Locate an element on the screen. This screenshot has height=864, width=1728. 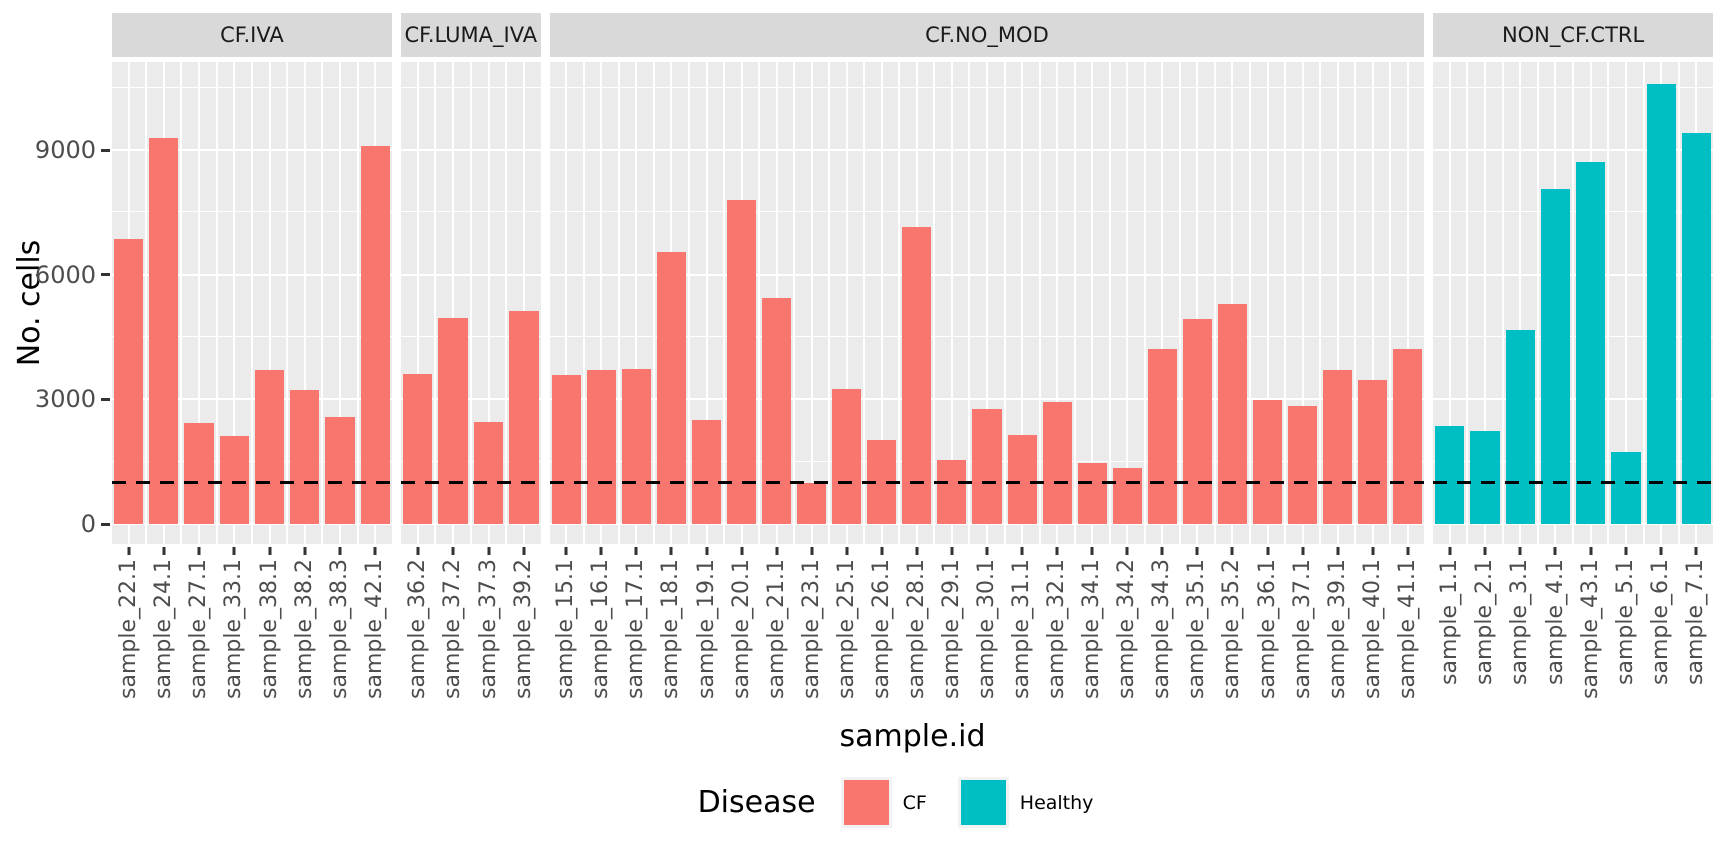
x-tick-label: sample_43.1 is located at coordinates (1590, 629).